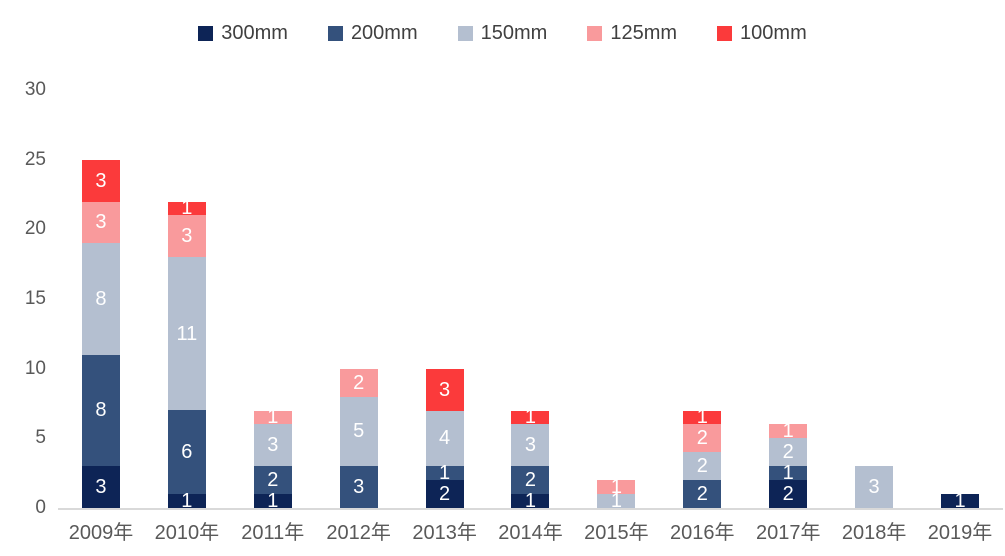 The image size is (1005, 556). What do you see at coordinates (788, 533) in the screenshot?
I see `x-axis-label: 2017年` at bounding box center [788, 533].